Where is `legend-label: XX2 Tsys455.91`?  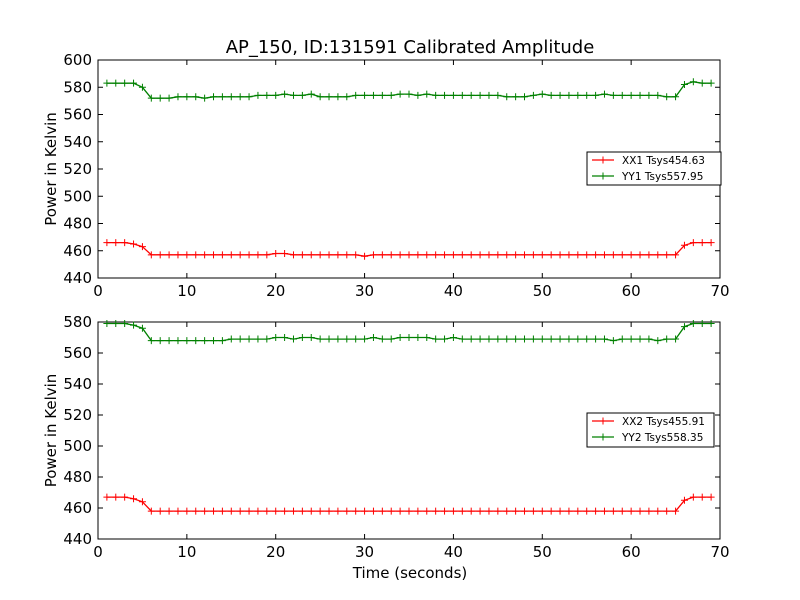
legend-label: XX2 Tsys455.91 is located at coordinates (663, 422).